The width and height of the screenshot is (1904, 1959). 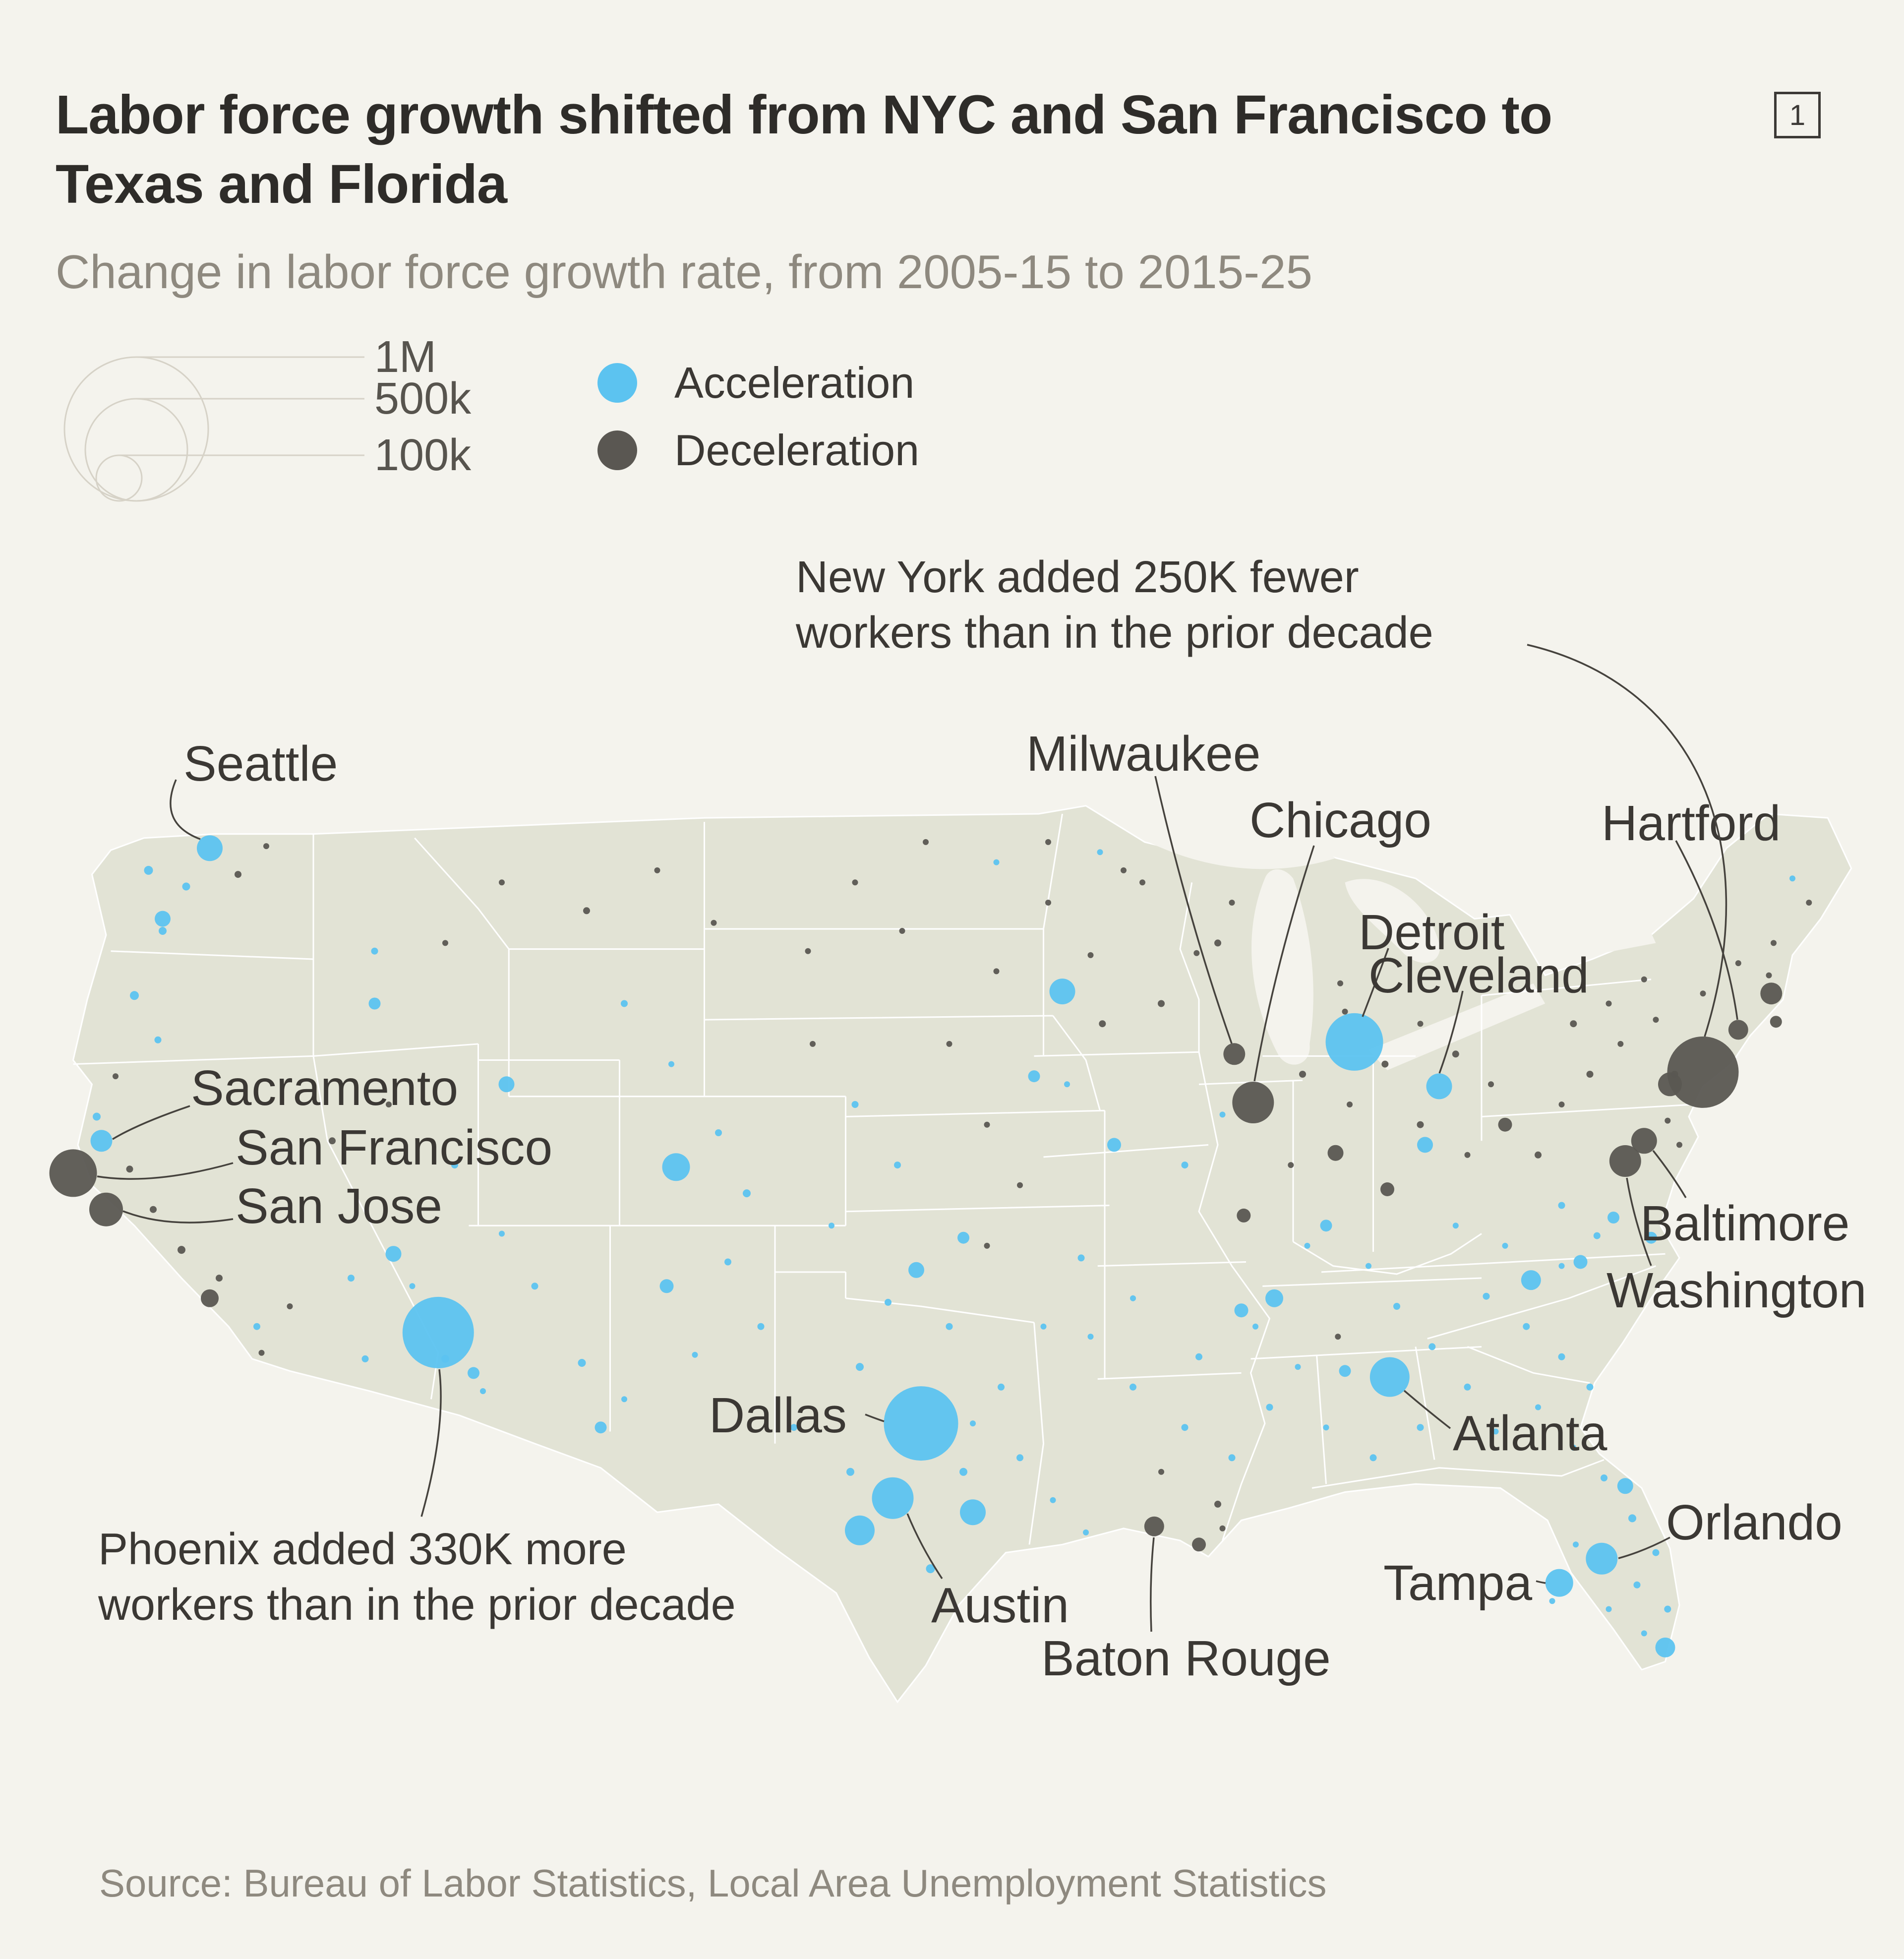 What do you see at coordinates (1000, 1605) in the screenshot?
I see `city-label-austin: Austin` at bounding box center [1000, 1605].